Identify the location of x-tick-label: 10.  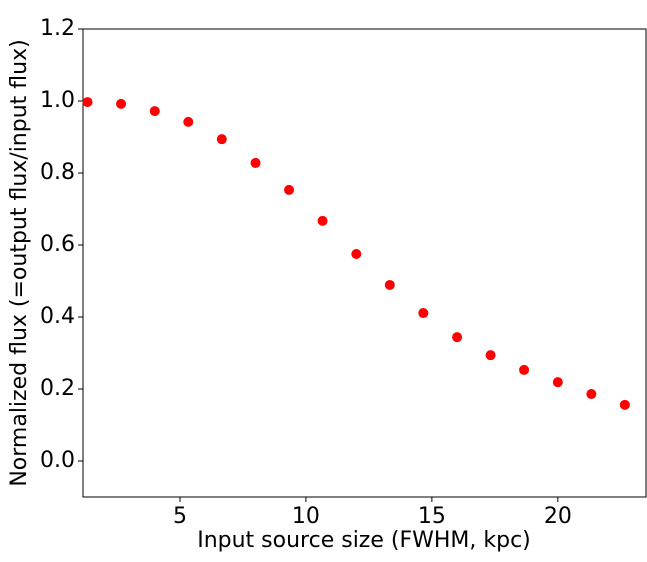
(306, 516).